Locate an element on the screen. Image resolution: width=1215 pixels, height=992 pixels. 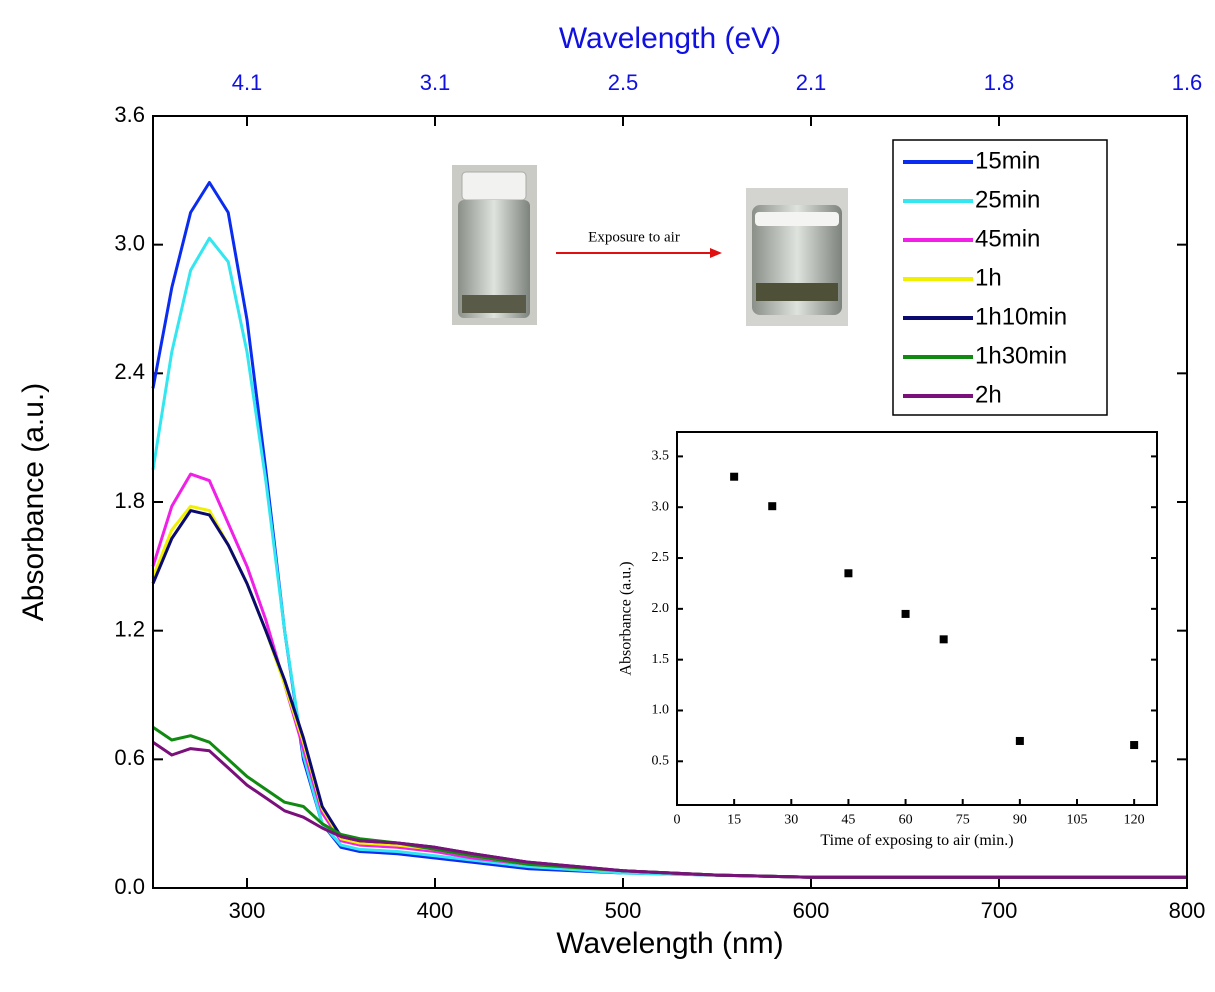
x-tick-label: 90 is located at coordinates (1020, 820).